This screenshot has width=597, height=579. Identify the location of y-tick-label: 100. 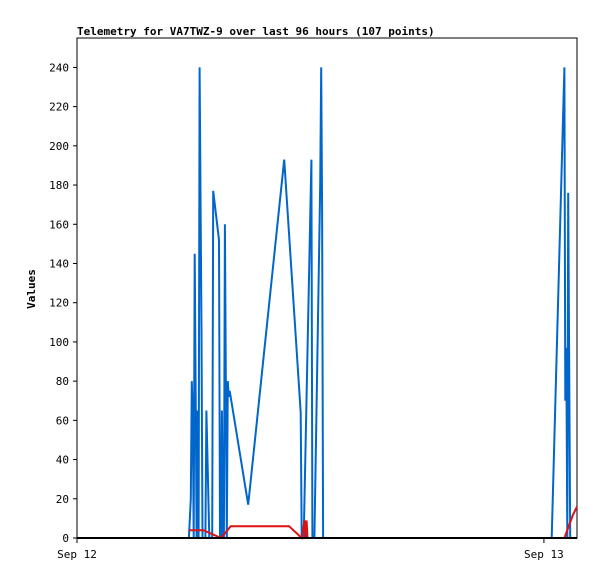
(59, 342).